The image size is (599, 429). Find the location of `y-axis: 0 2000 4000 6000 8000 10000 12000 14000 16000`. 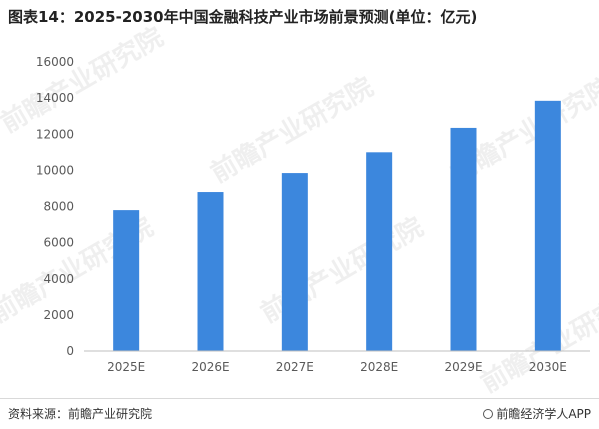

y-axis: 0 2000 4000 6000 8000 10000 12000 14000 16000 is located at coordinates (55, 206).